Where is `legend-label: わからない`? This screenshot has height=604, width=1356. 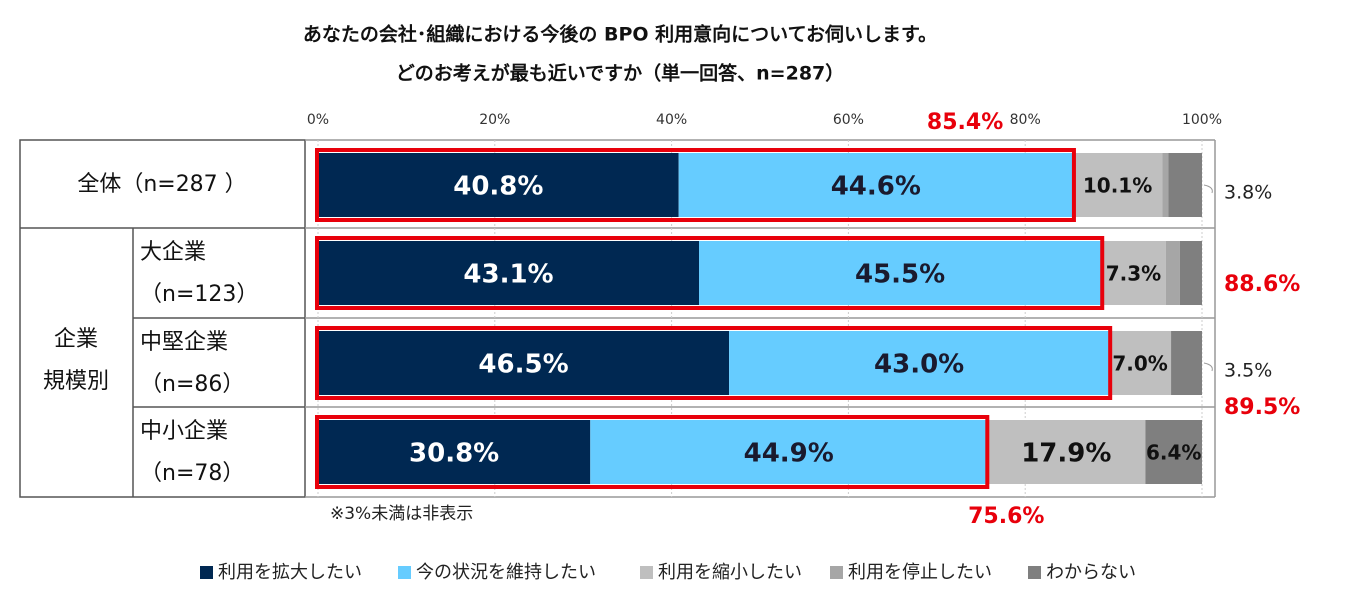
legend-label: わからない is located at coordinates (1091, 572).